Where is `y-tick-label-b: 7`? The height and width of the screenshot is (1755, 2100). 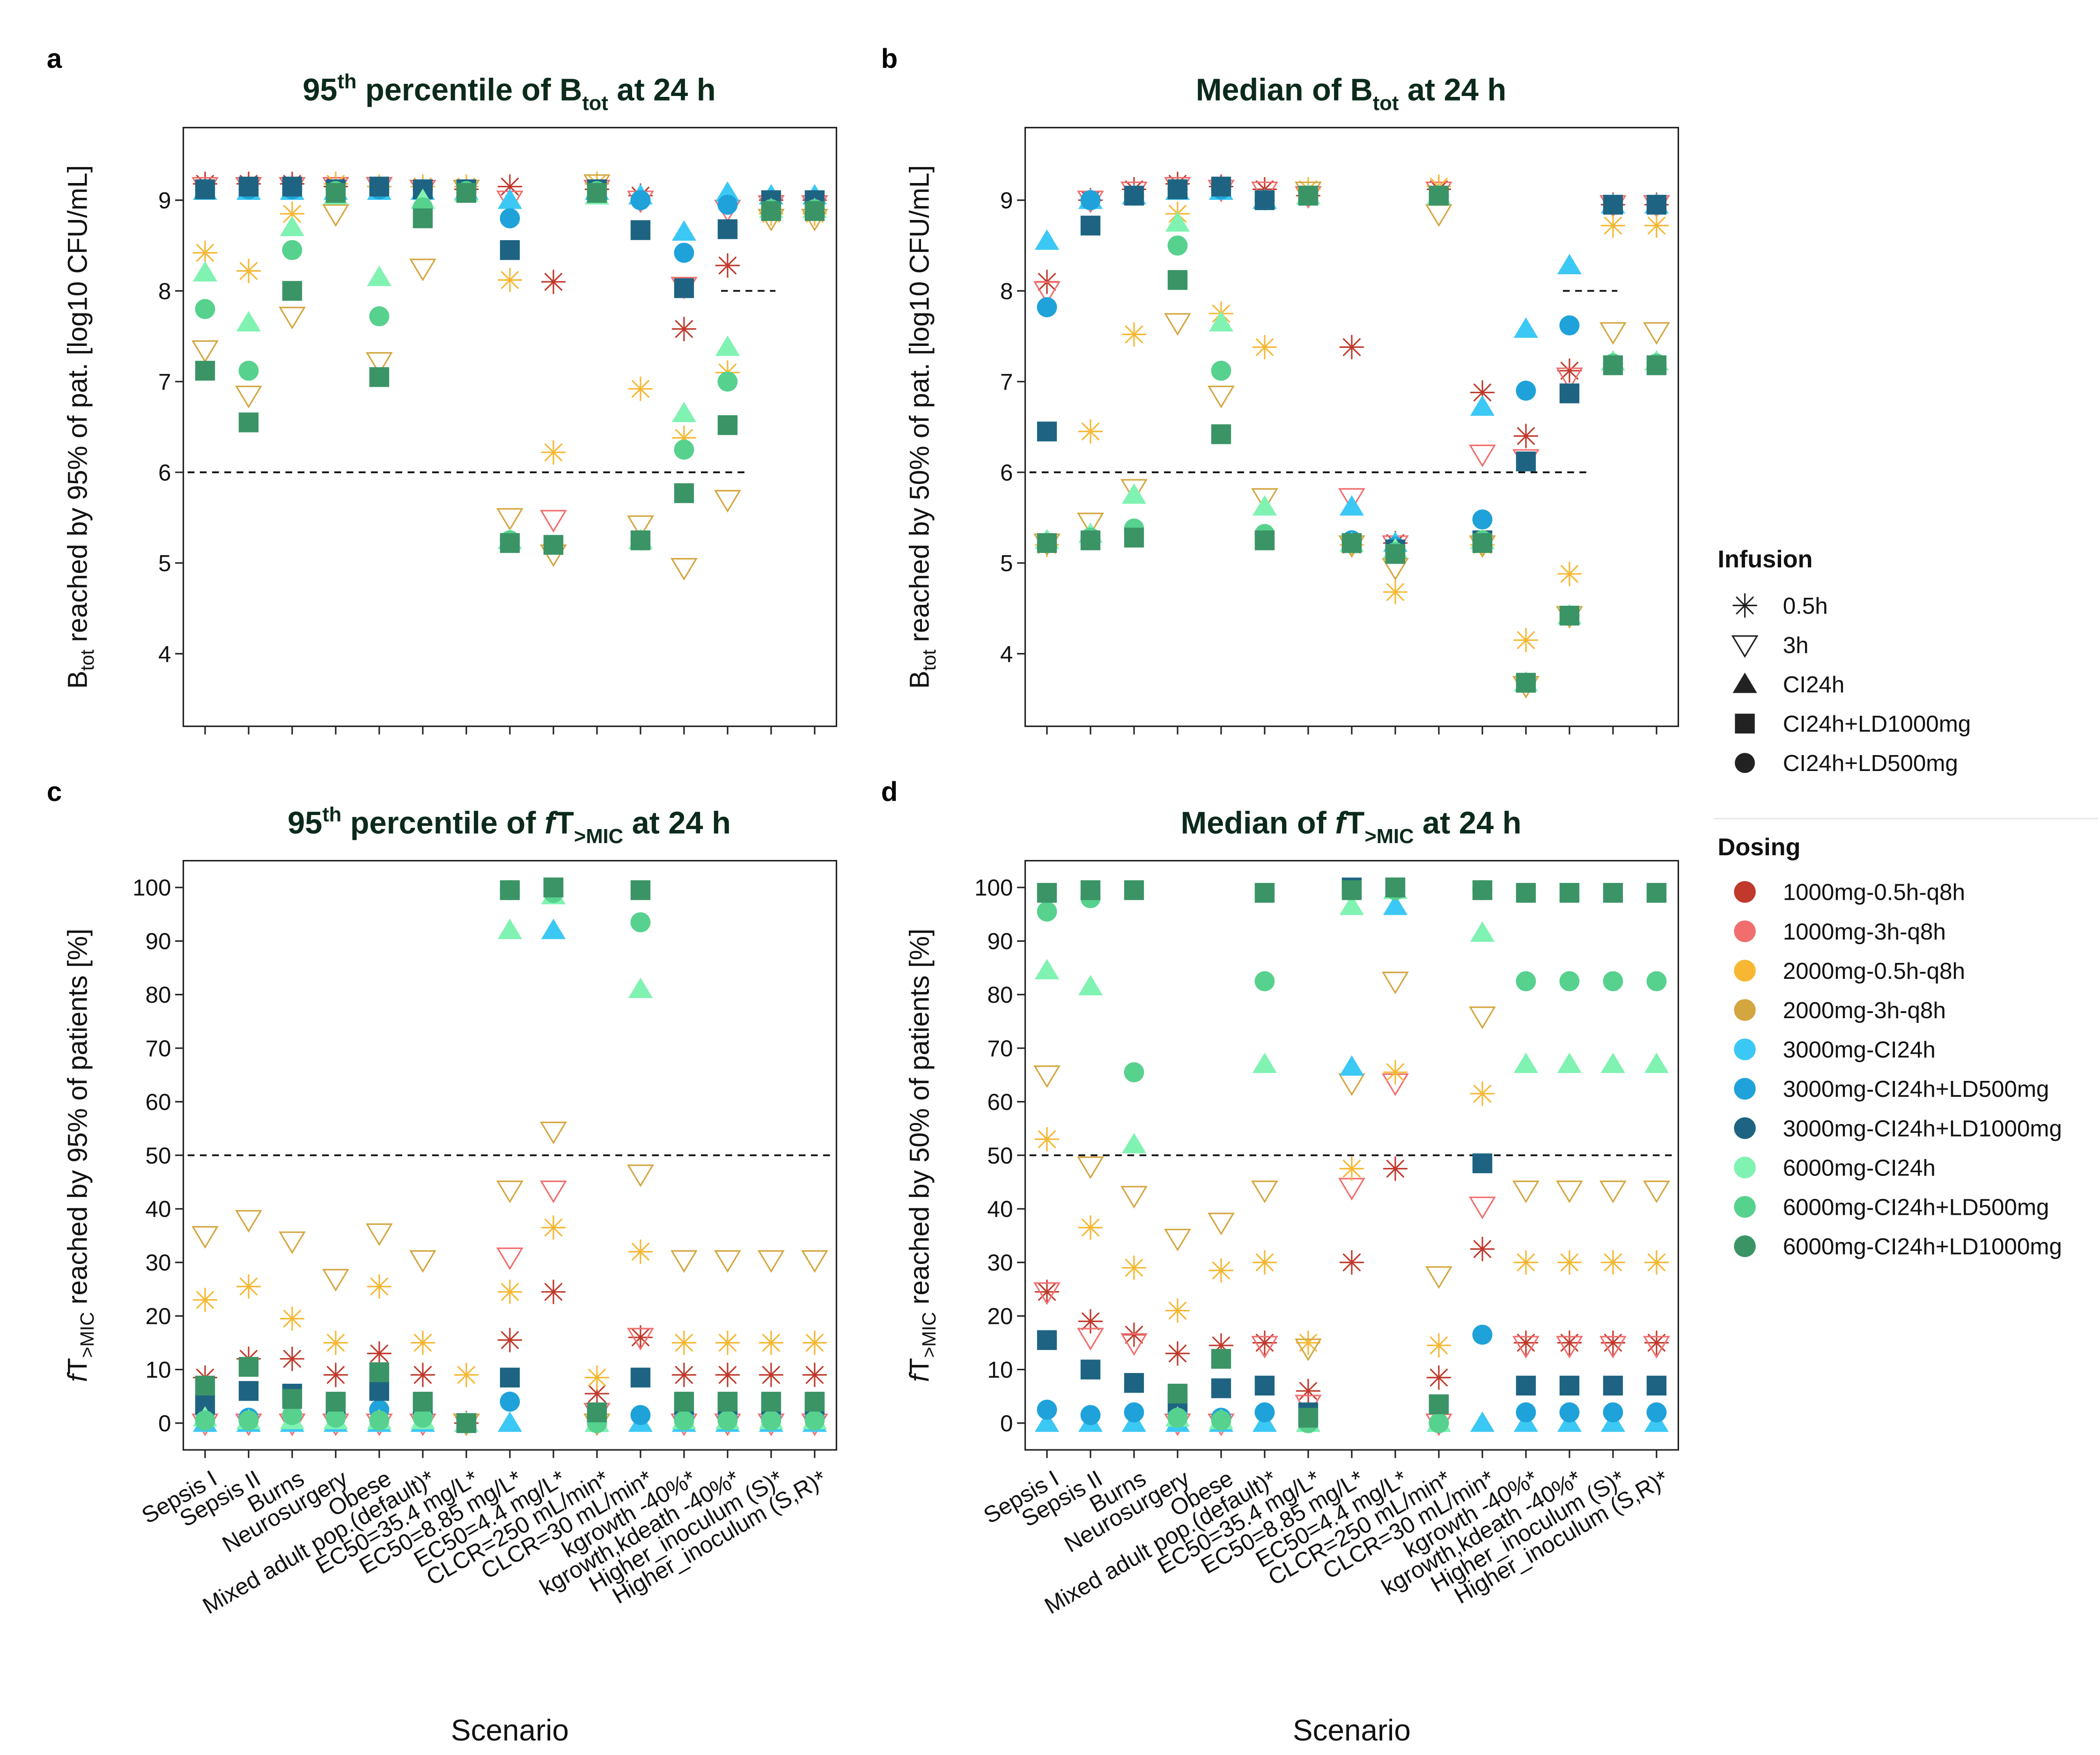
y-tick-label-b: 7 is located at coordinates (1006, 382).